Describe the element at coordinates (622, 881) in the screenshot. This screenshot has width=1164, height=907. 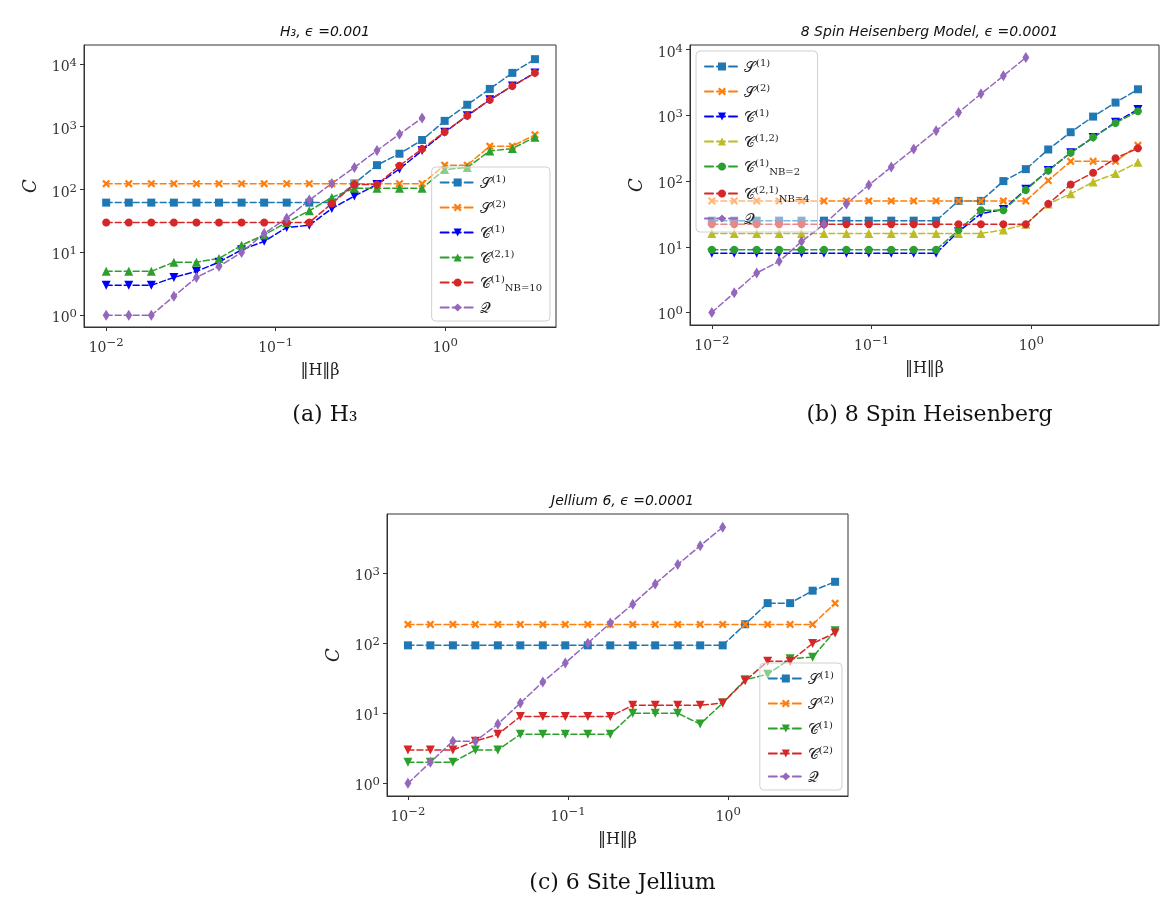
I see `text: (c) 6 Site Jellium` at that location.